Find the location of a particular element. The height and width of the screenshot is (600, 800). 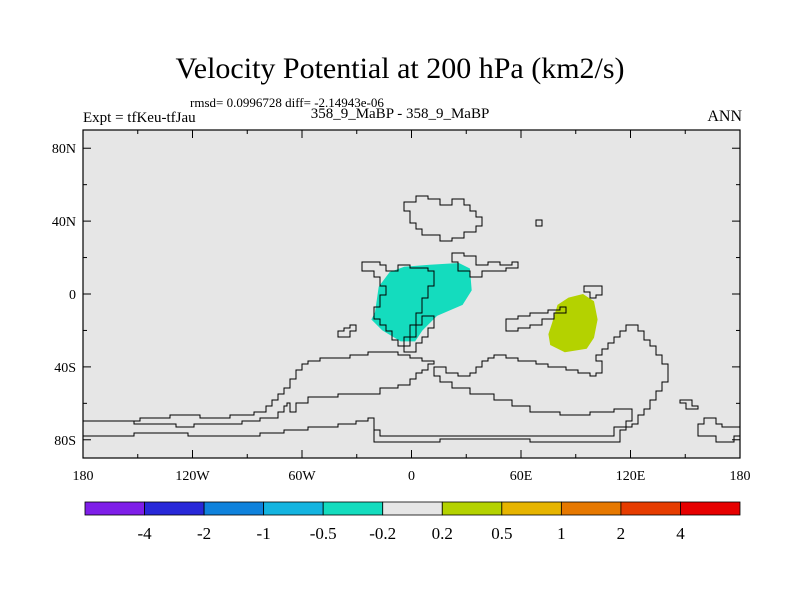

y-tick-label: 0 is located at coordinates (72, 295).